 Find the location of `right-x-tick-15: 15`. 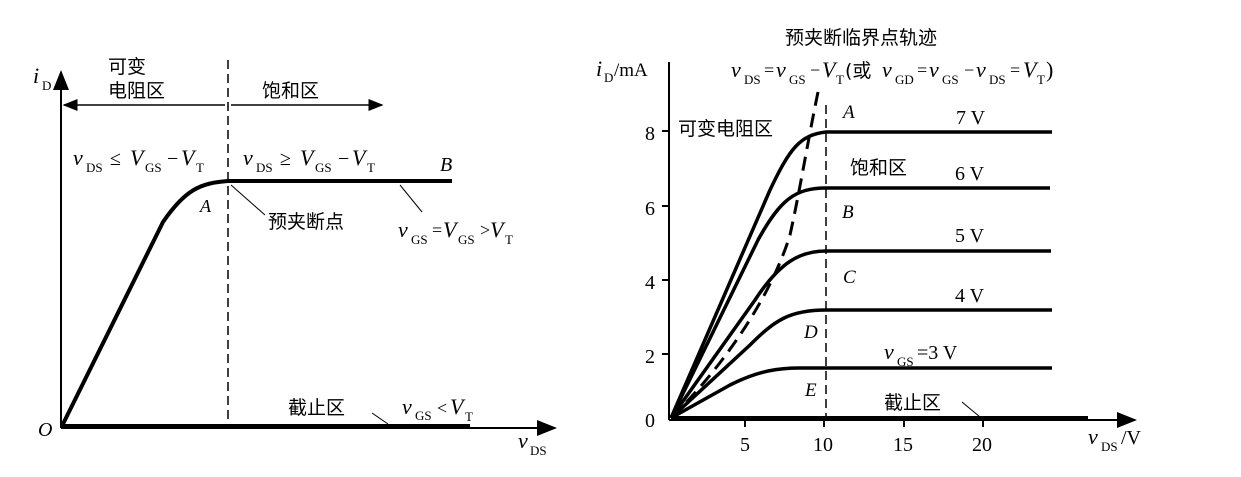

right-x-tick-15: 15 is located at coordinates (903, 445).